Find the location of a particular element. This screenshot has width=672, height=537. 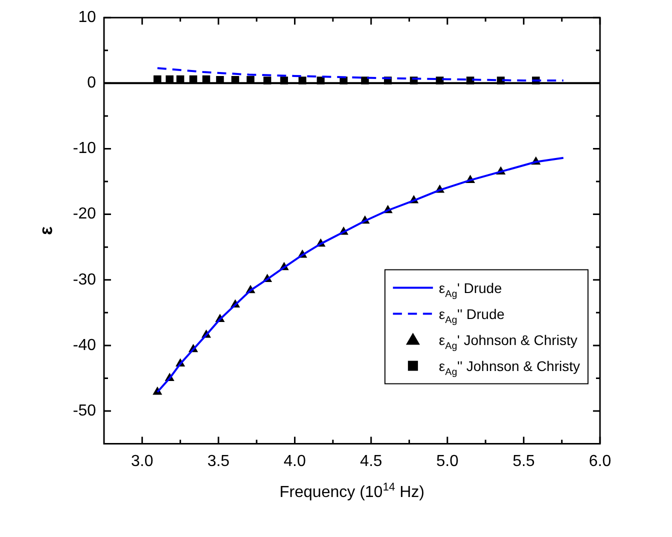

y-tick-label: -20 is located at coordinates (84, 214).